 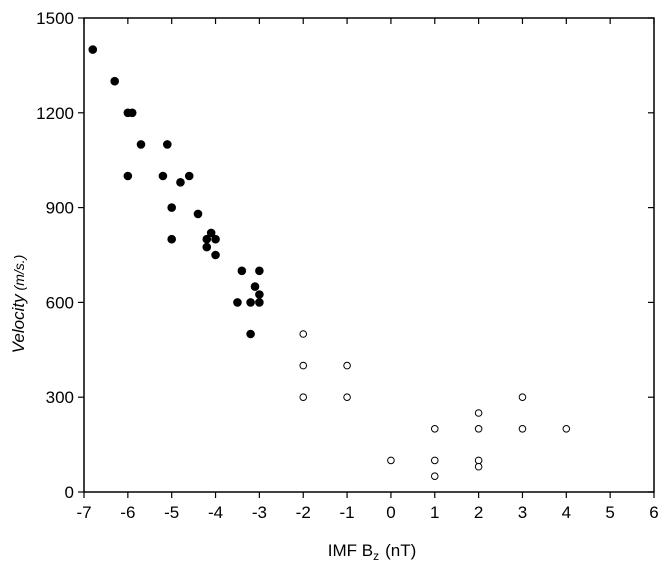 What do you see at coordinates (566, 512) in the screenshot?
I see `x-tick-label: 4` at bounding box center [566, 512].